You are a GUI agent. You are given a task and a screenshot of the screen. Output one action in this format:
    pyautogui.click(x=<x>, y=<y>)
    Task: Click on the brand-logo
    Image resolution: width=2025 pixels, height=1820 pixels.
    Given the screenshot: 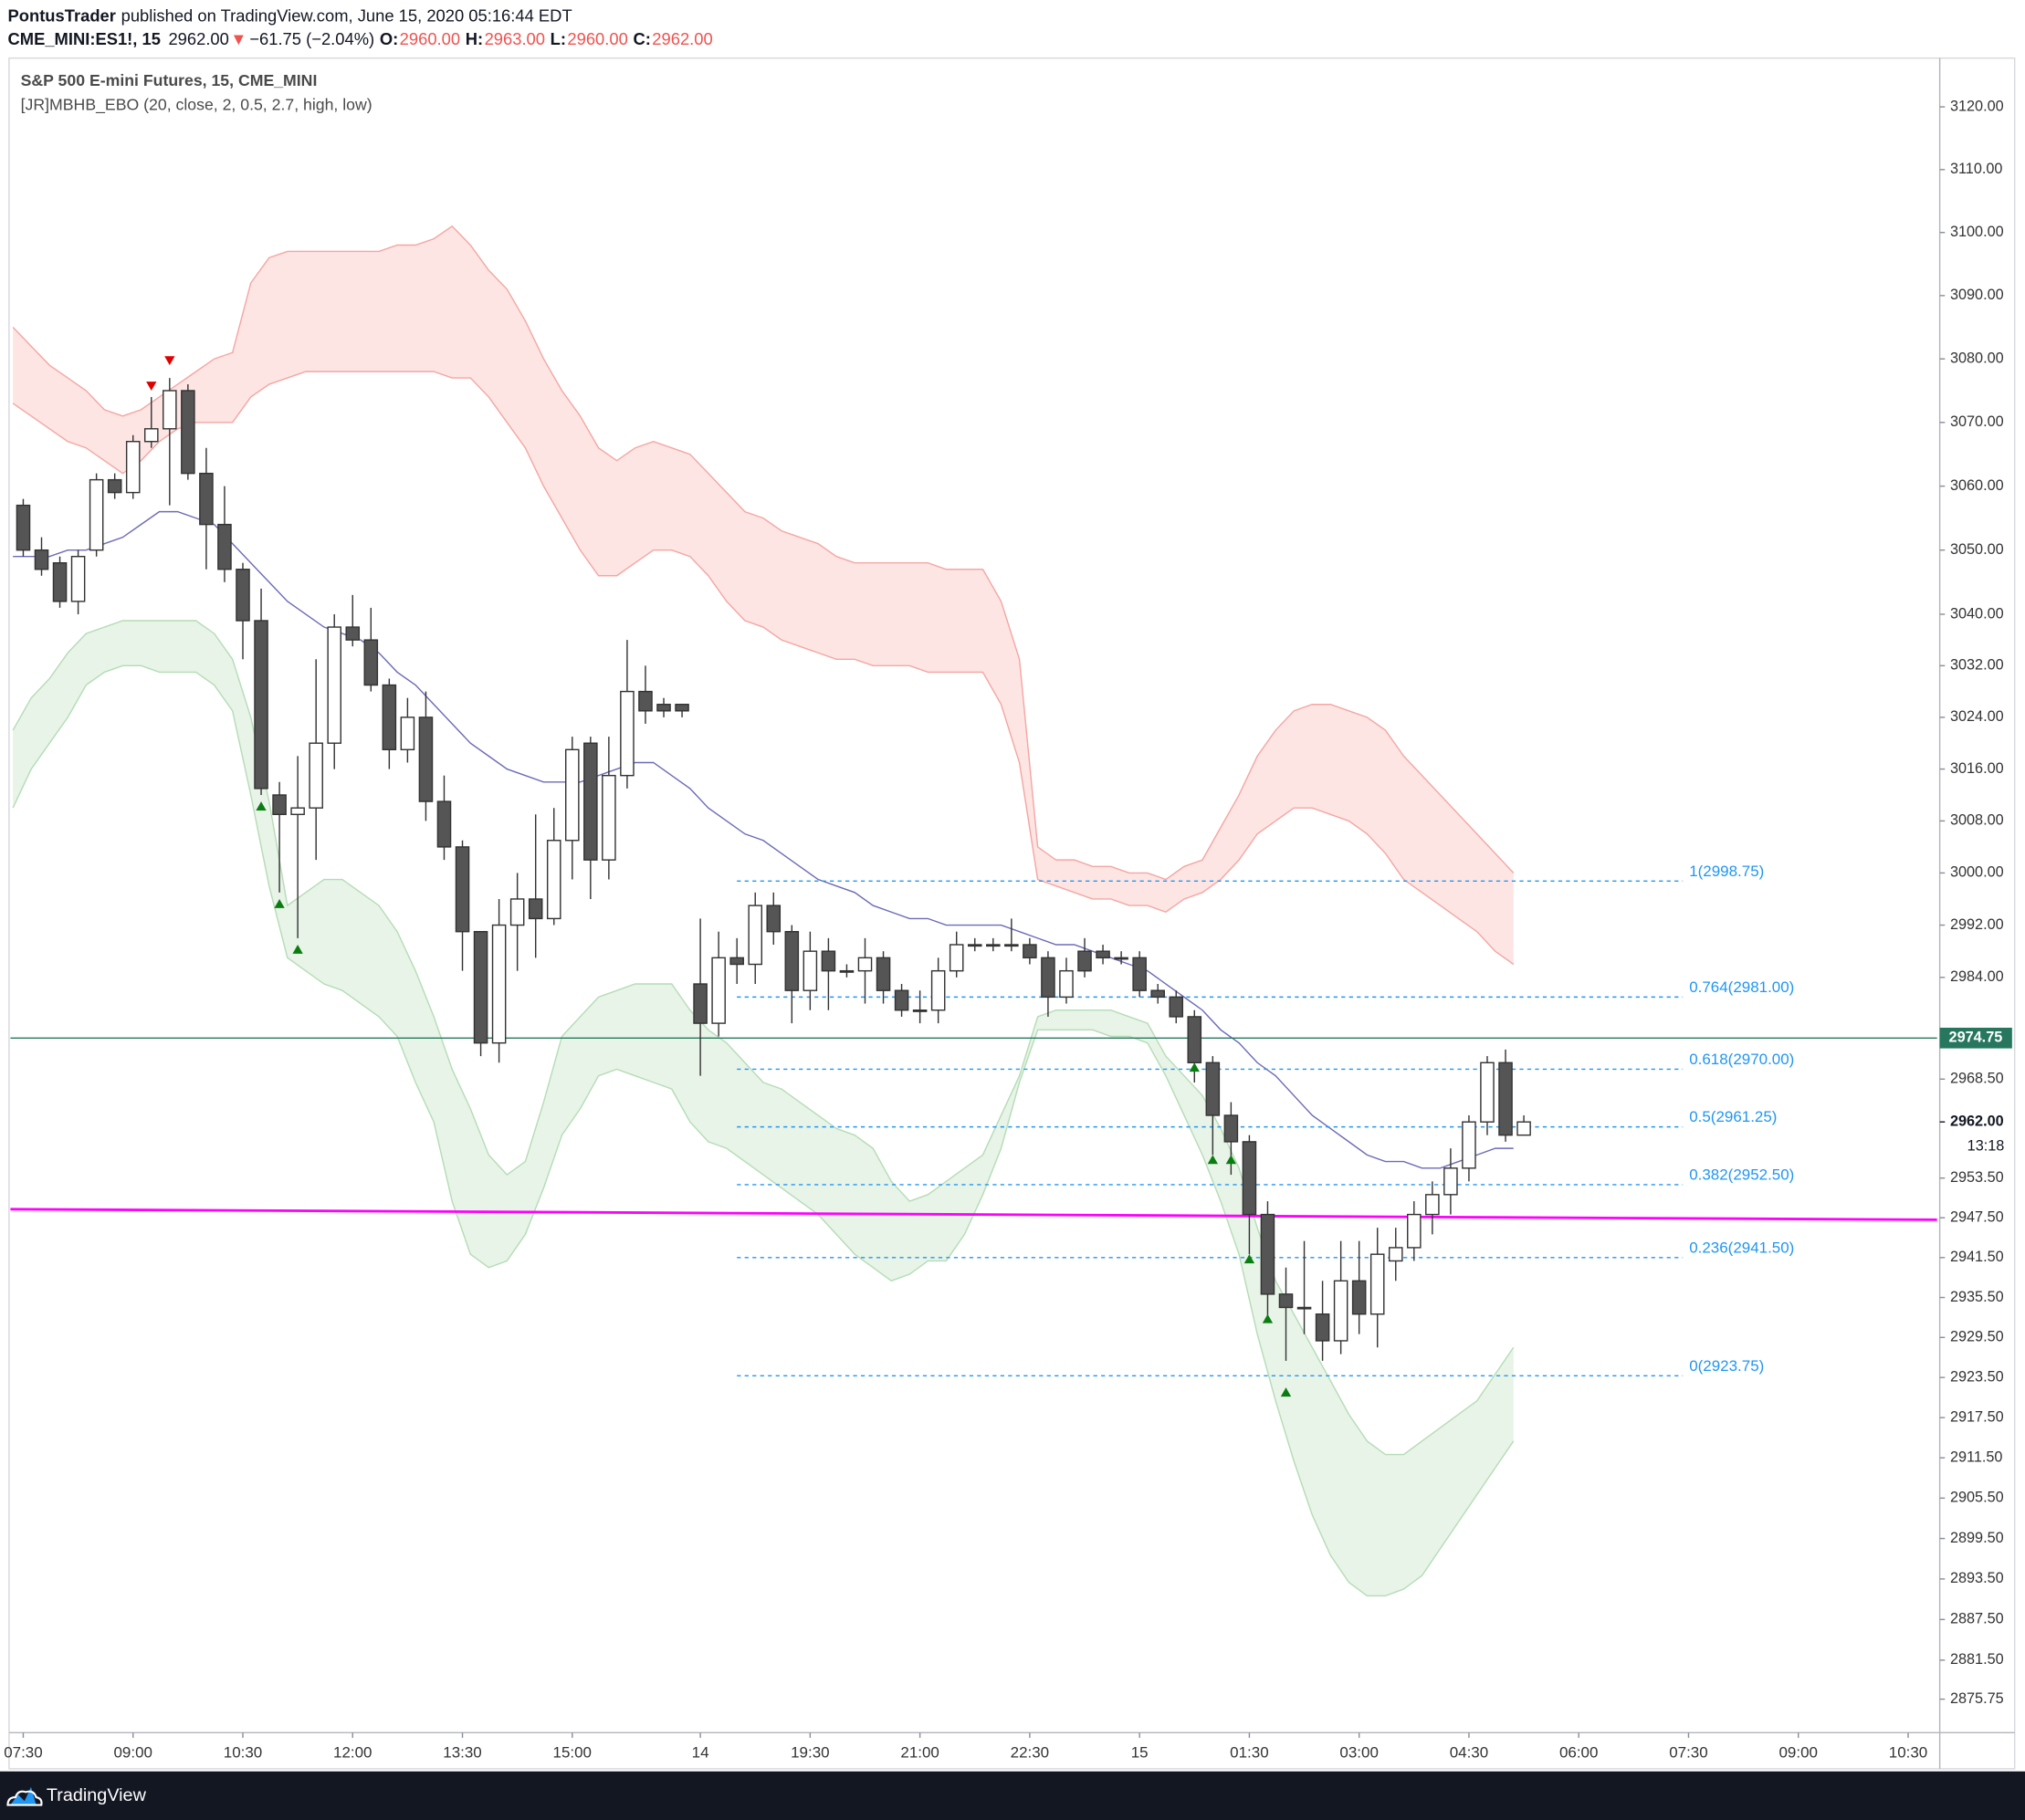 What is the action you would take?
    pyautogui.click(x=24, y=1796)
    